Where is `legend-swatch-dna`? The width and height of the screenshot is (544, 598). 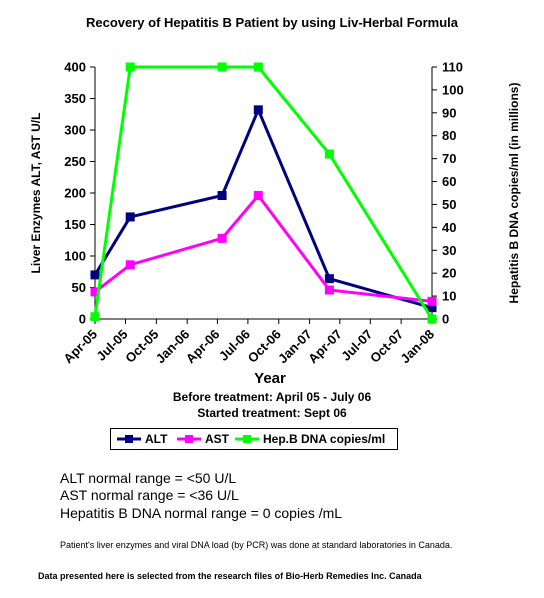 legend-swatch-dna is located at coordinates (247, 439).